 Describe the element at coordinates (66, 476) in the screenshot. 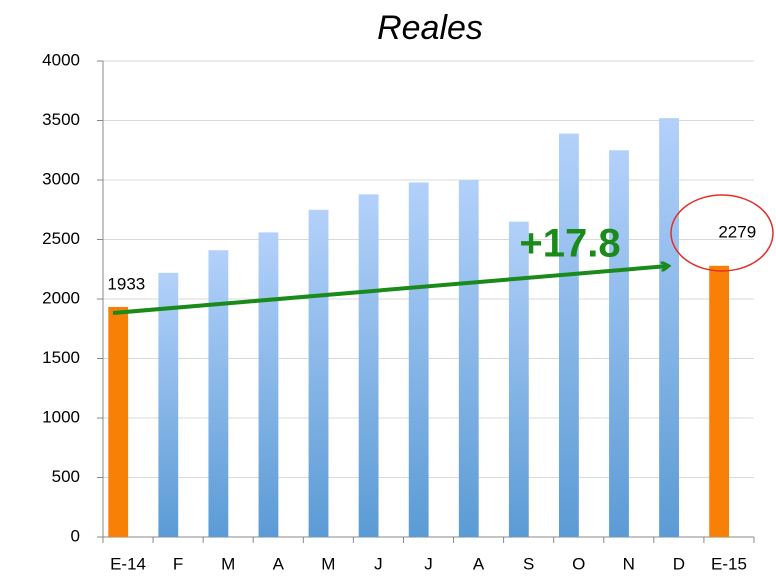

I see `y-tick-label: 500` at that location.